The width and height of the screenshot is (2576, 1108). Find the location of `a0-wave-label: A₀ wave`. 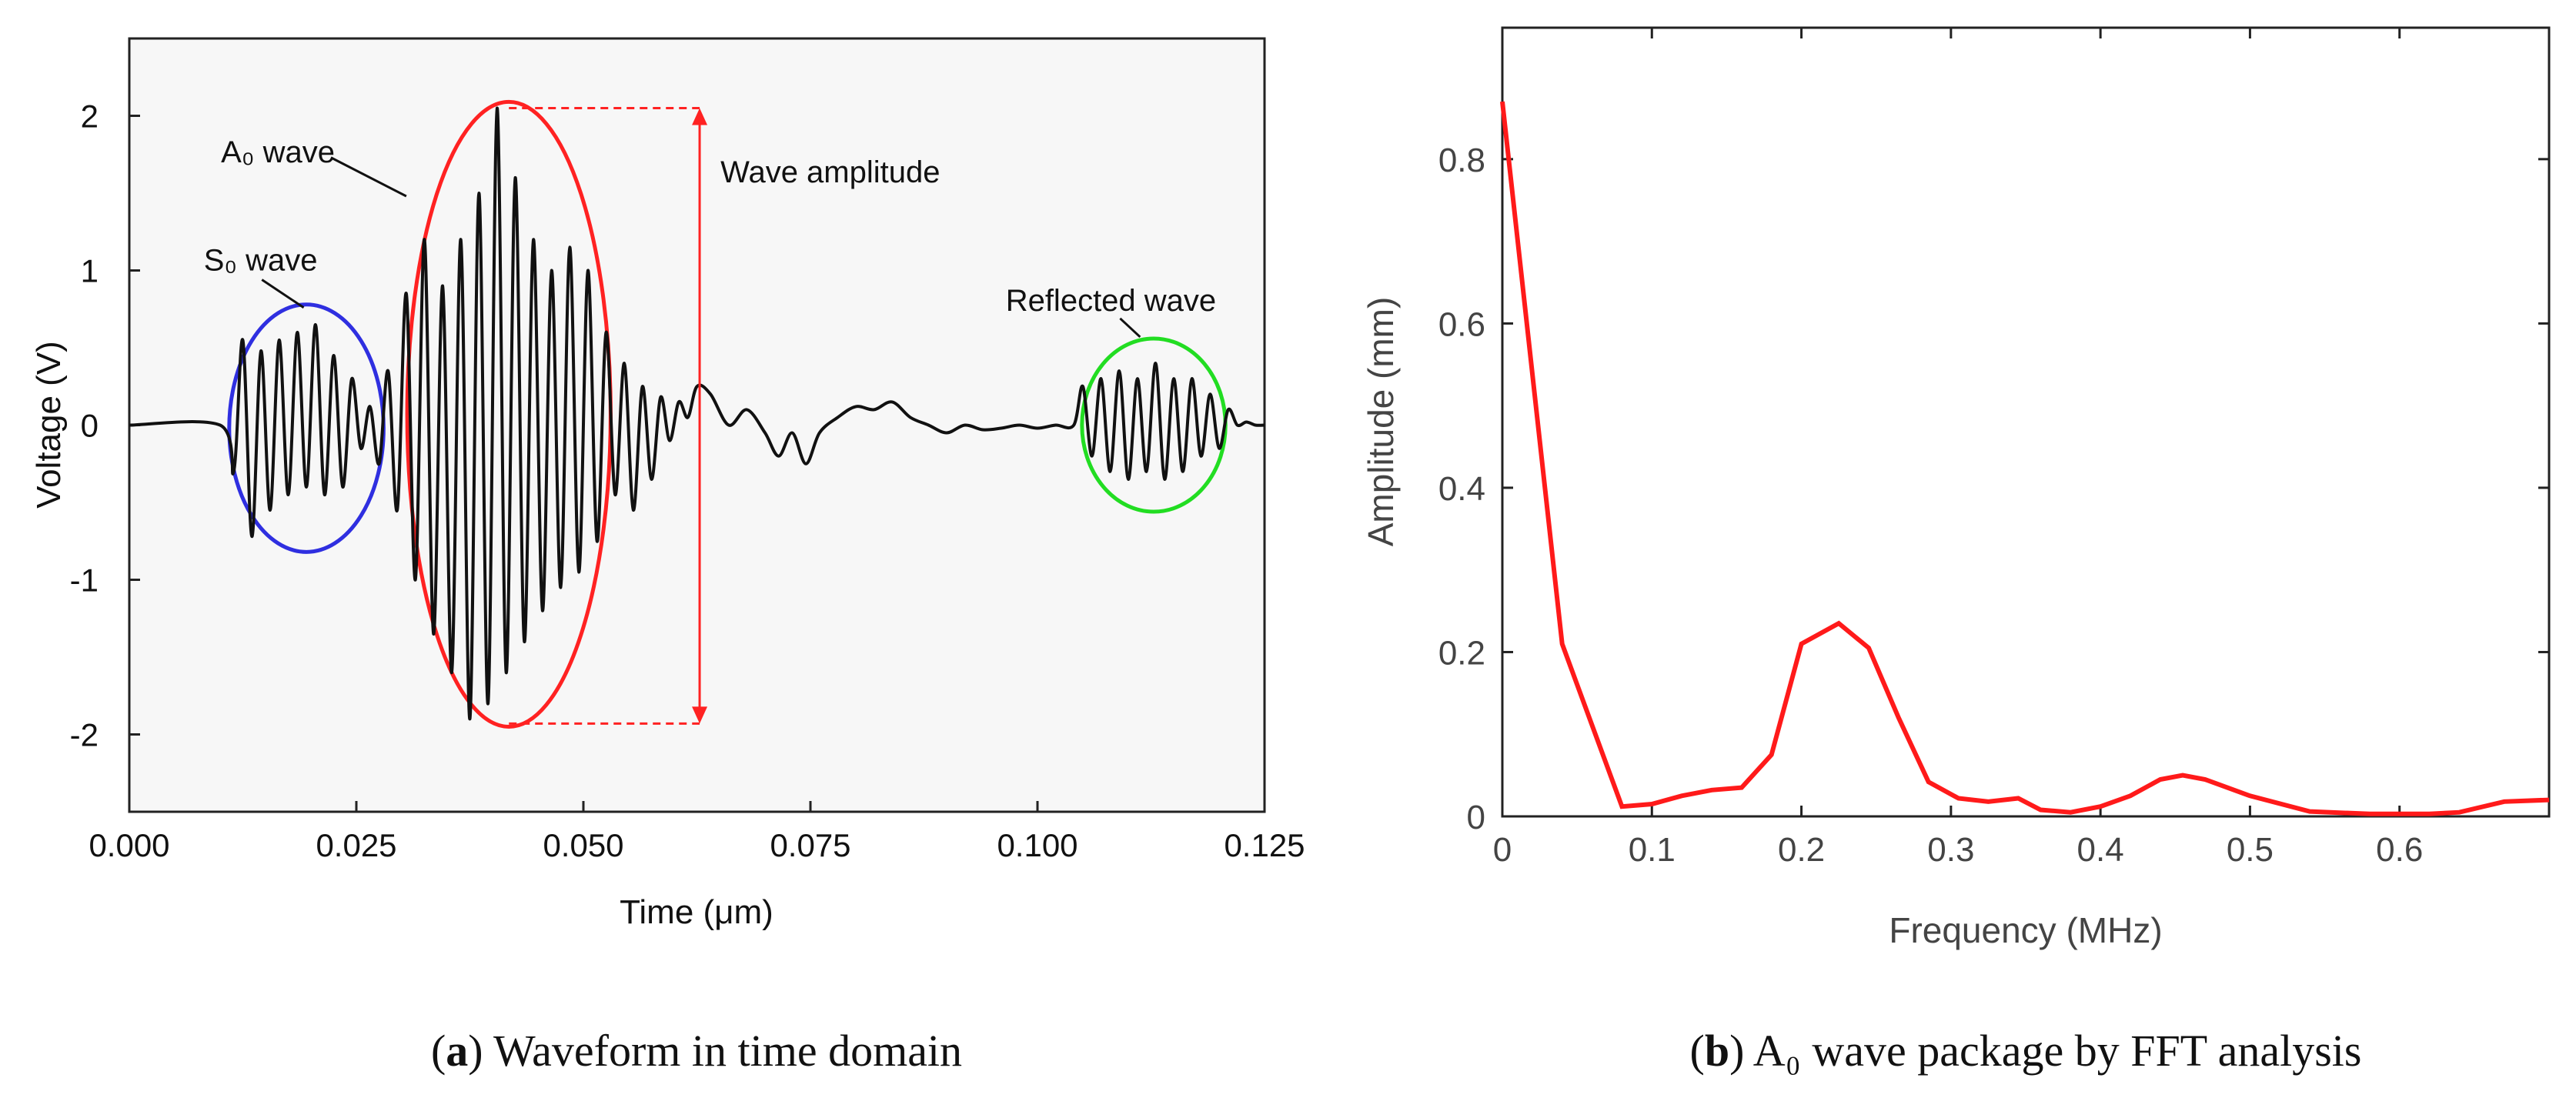

a0-wave-label: A₀ wave is located at coordinates (278, 152).